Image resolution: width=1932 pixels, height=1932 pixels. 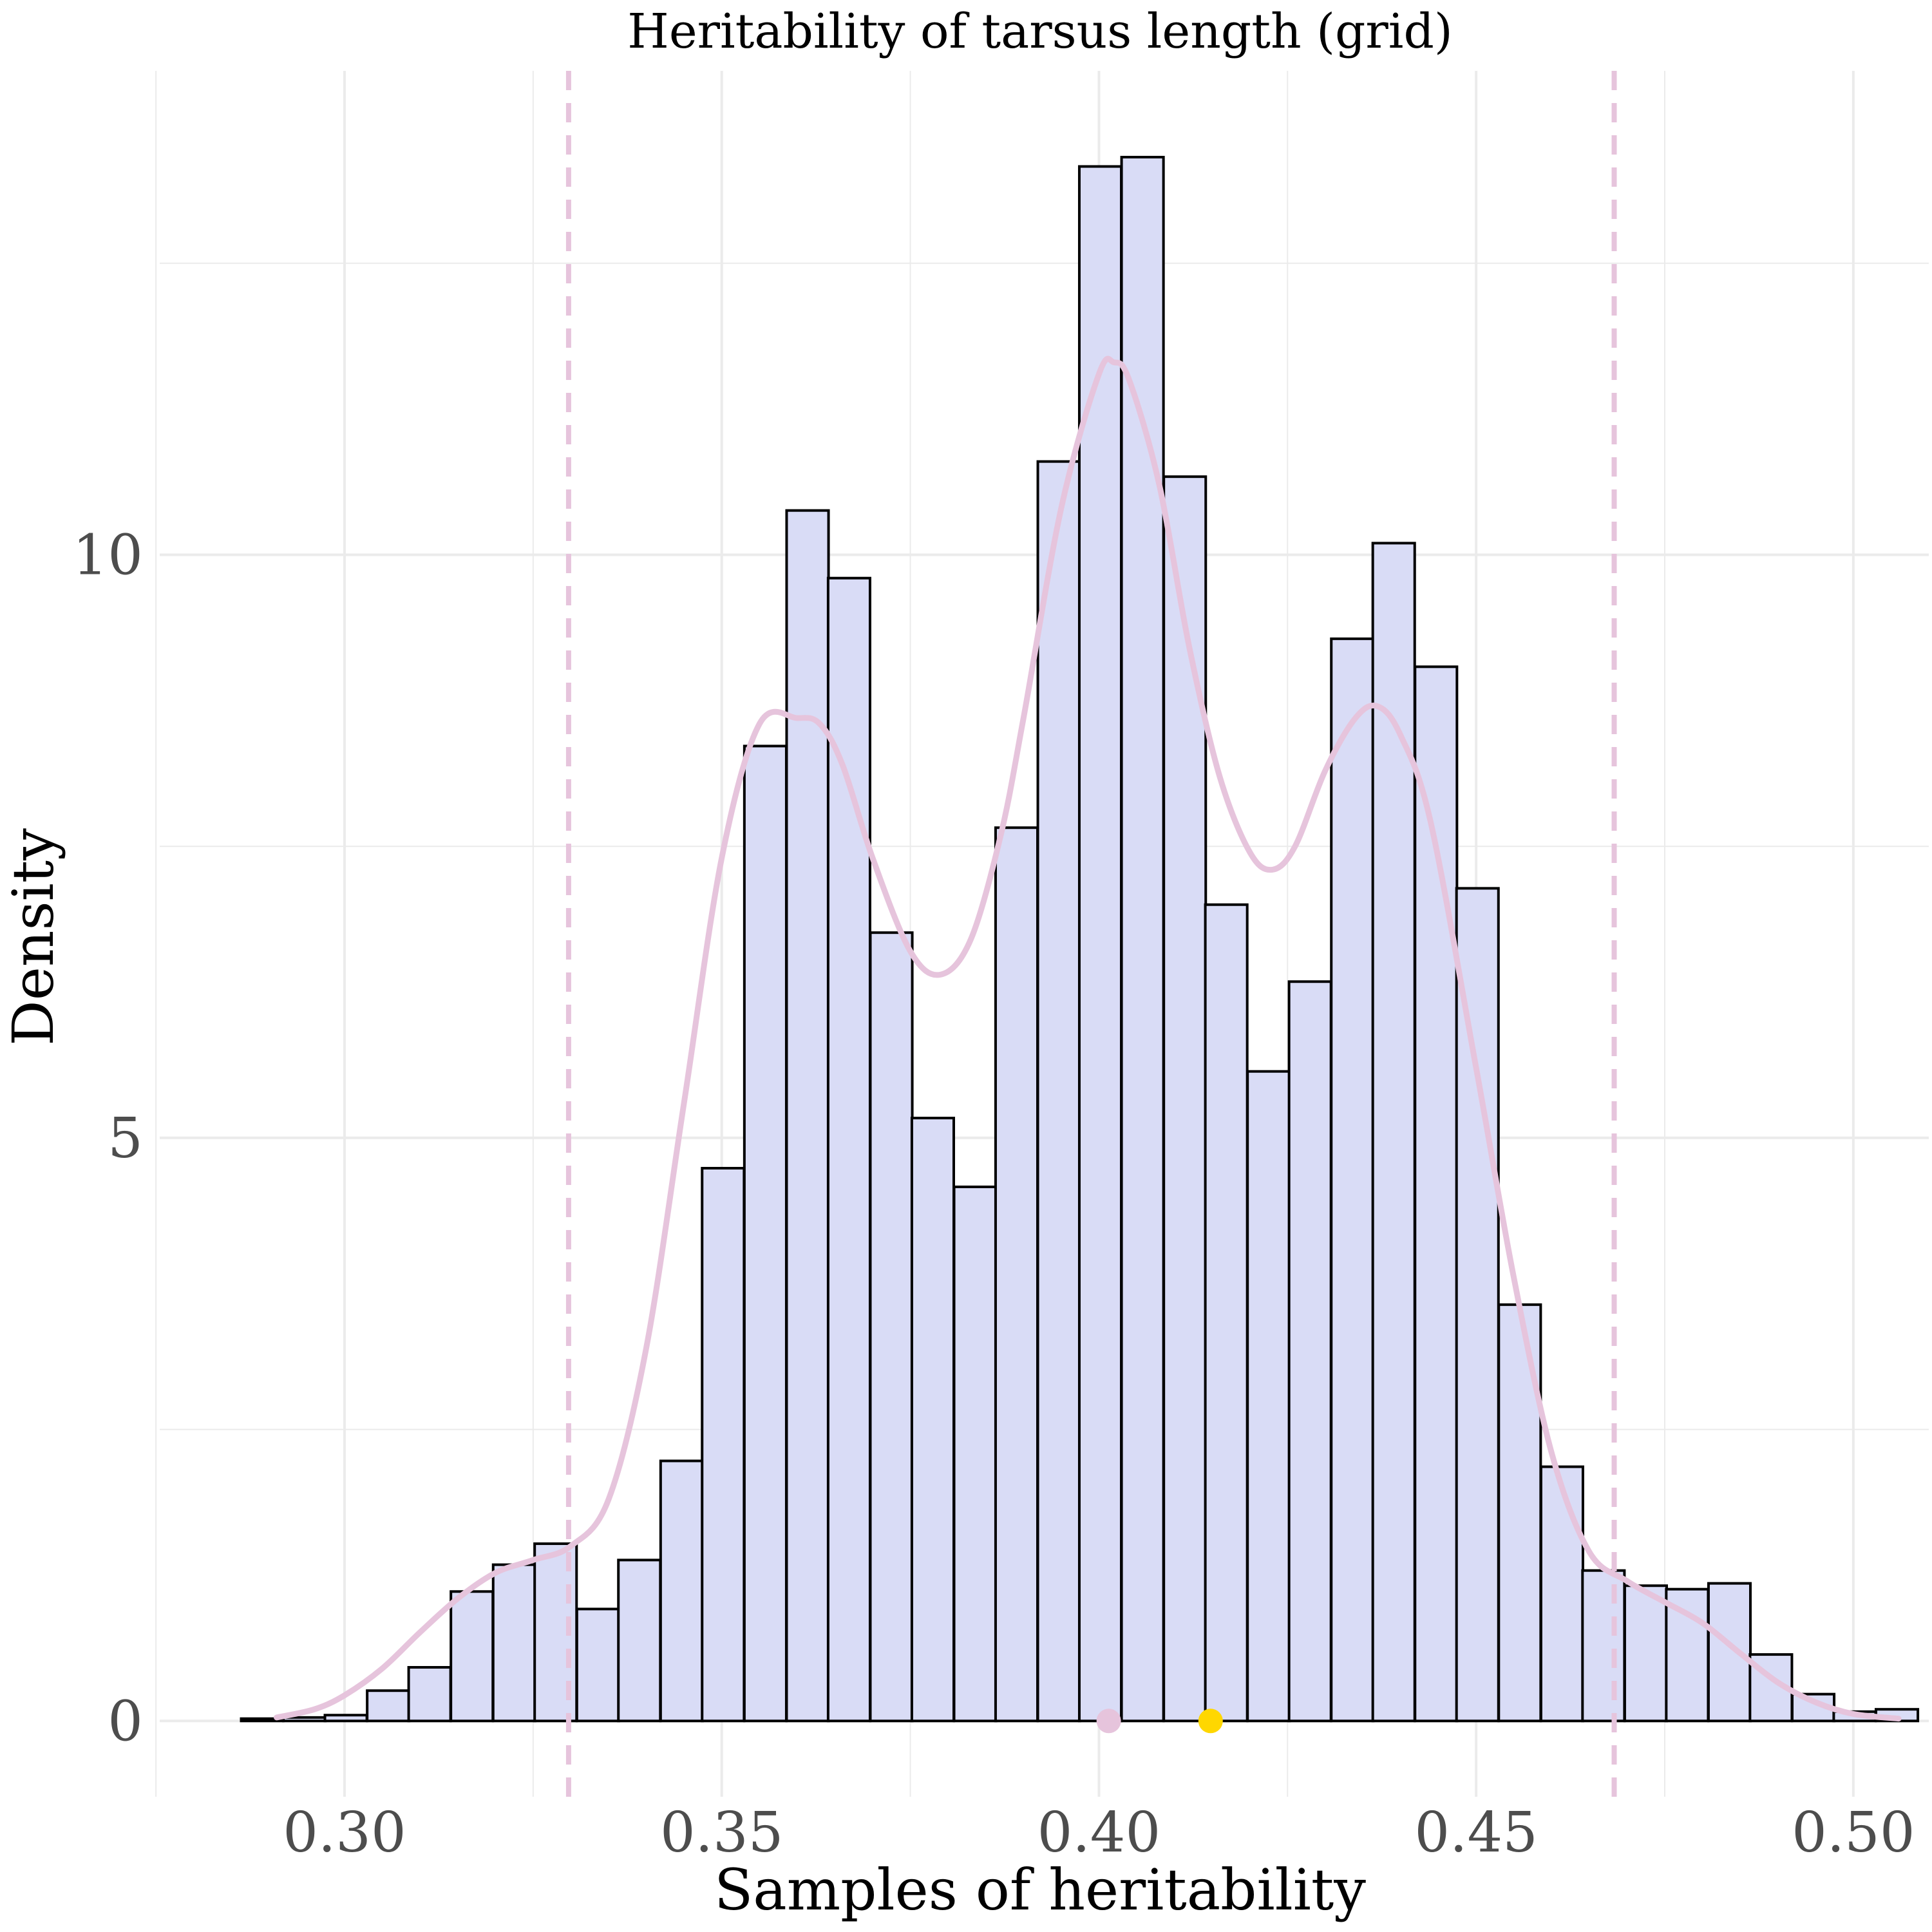 What do you see at coordinates (125, 1721) in the screenshot?
I see `y-tick-label: 0` at bounding box center [125, 1721].